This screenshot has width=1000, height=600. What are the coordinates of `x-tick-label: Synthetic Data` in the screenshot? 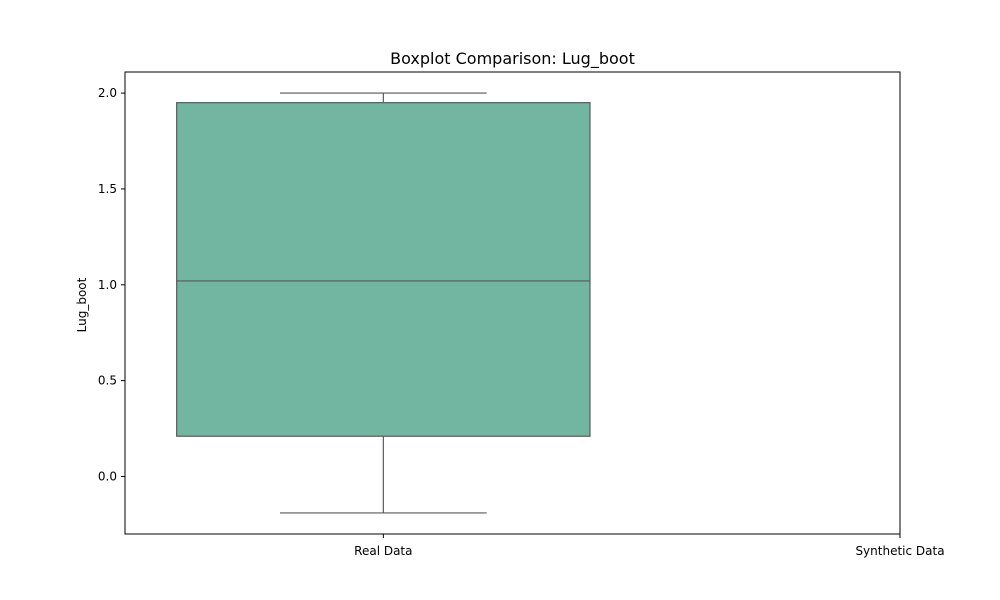 It's located at (899, 551).